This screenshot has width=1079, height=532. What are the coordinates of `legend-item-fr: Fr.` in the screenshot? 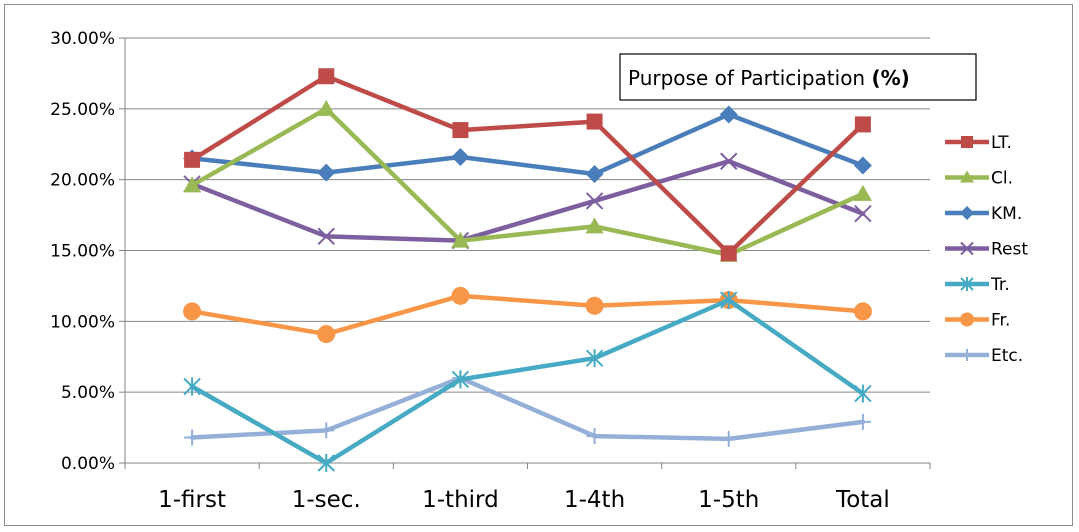 It's located at (977, 321).